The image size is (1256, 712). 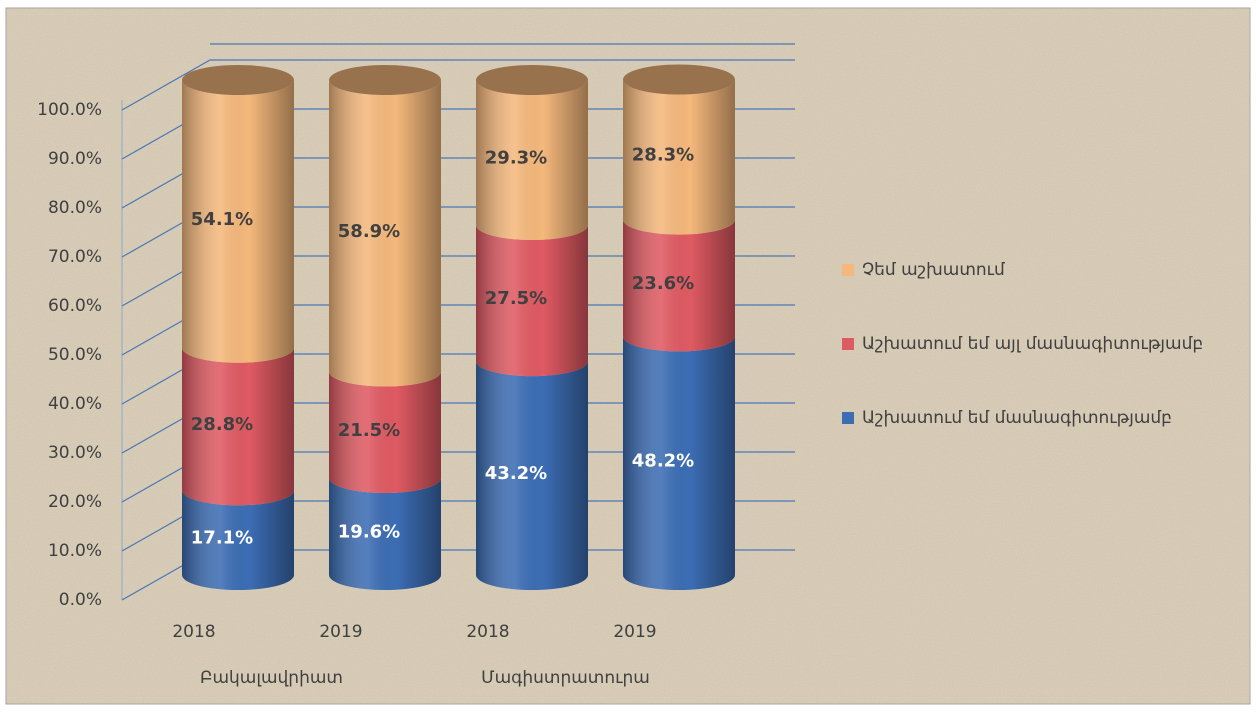 What do you see at coordinates (516, 298) in the screenshot?
I see `data-label: 27.5%` at bounding box center [516, 298].